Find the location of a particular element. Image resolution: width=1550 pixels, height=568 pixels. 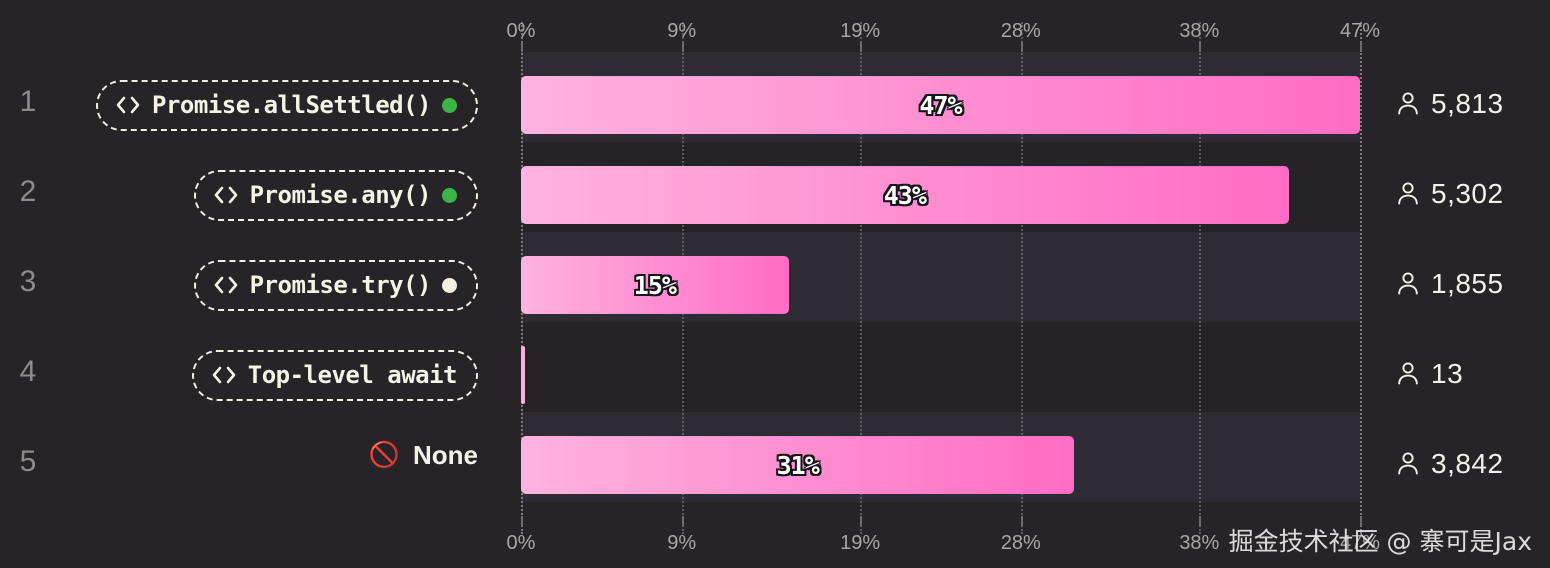

category-plain: 🚫 None is located at coordinates (423, 455).